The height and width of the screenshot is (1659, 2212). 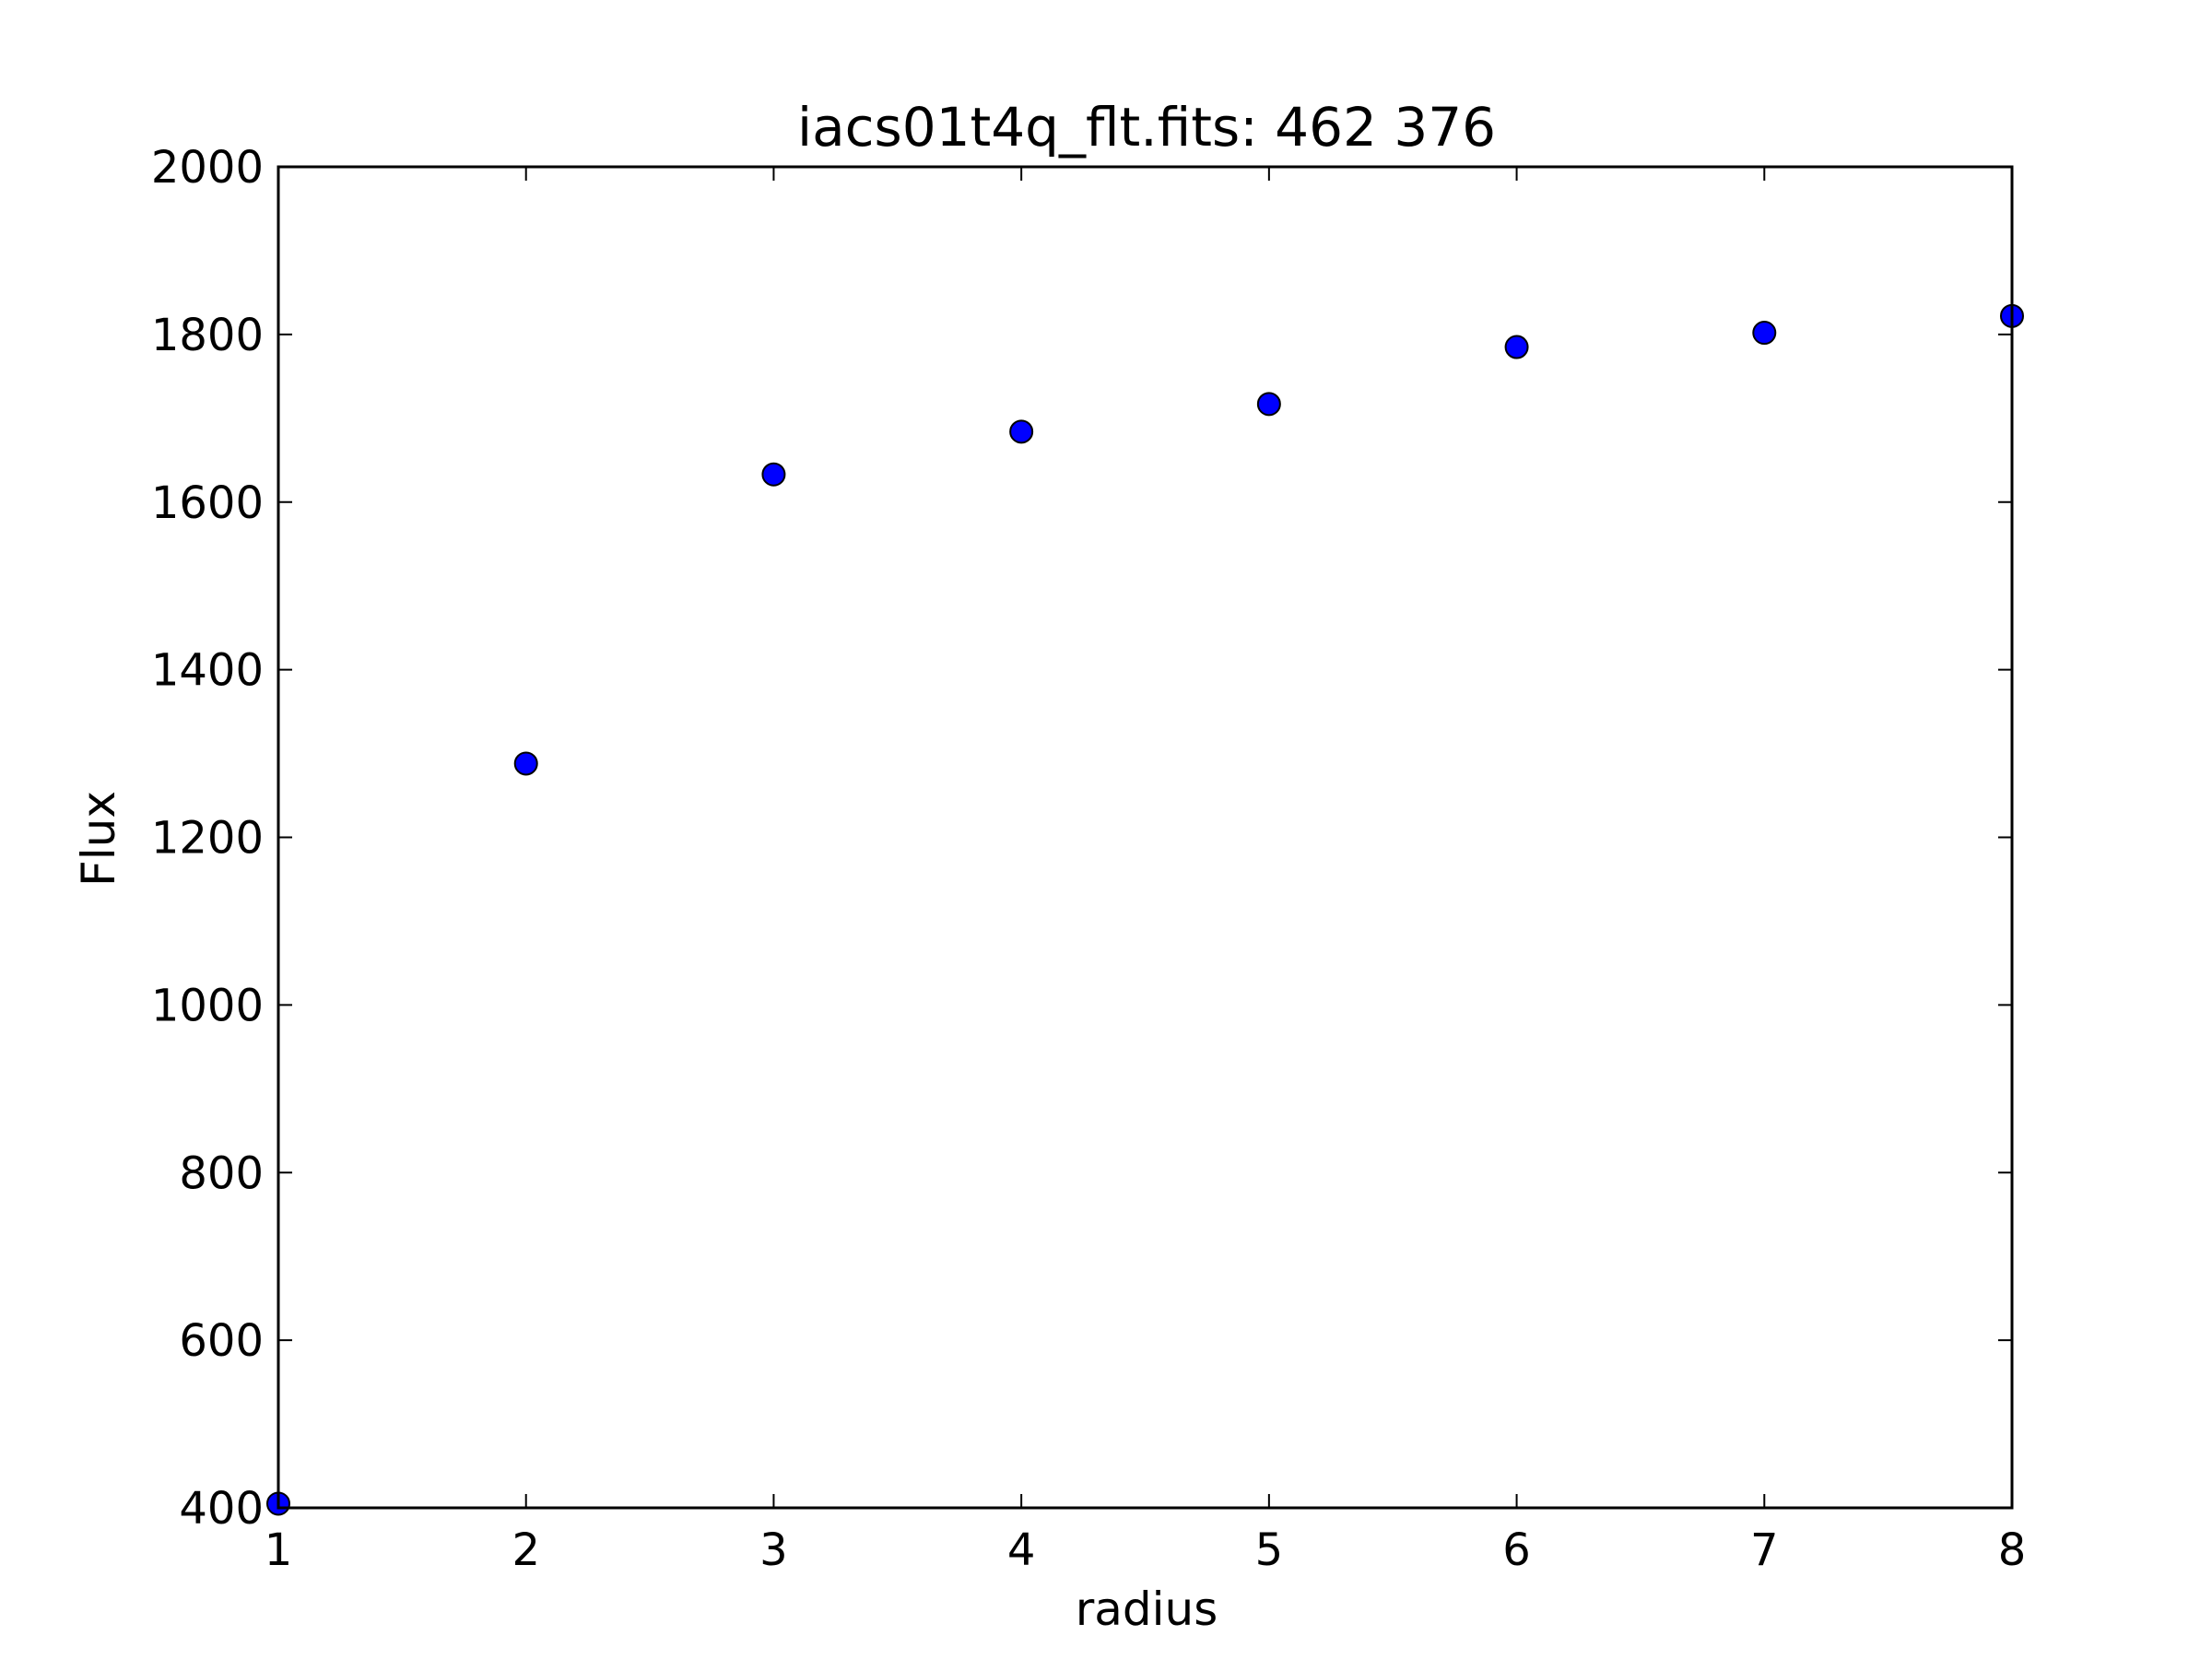 What do you see at coordinates (2012, 1550) in the screenshot?
I see `x-tick-label: 8` at bounding box center [2012, 1550].